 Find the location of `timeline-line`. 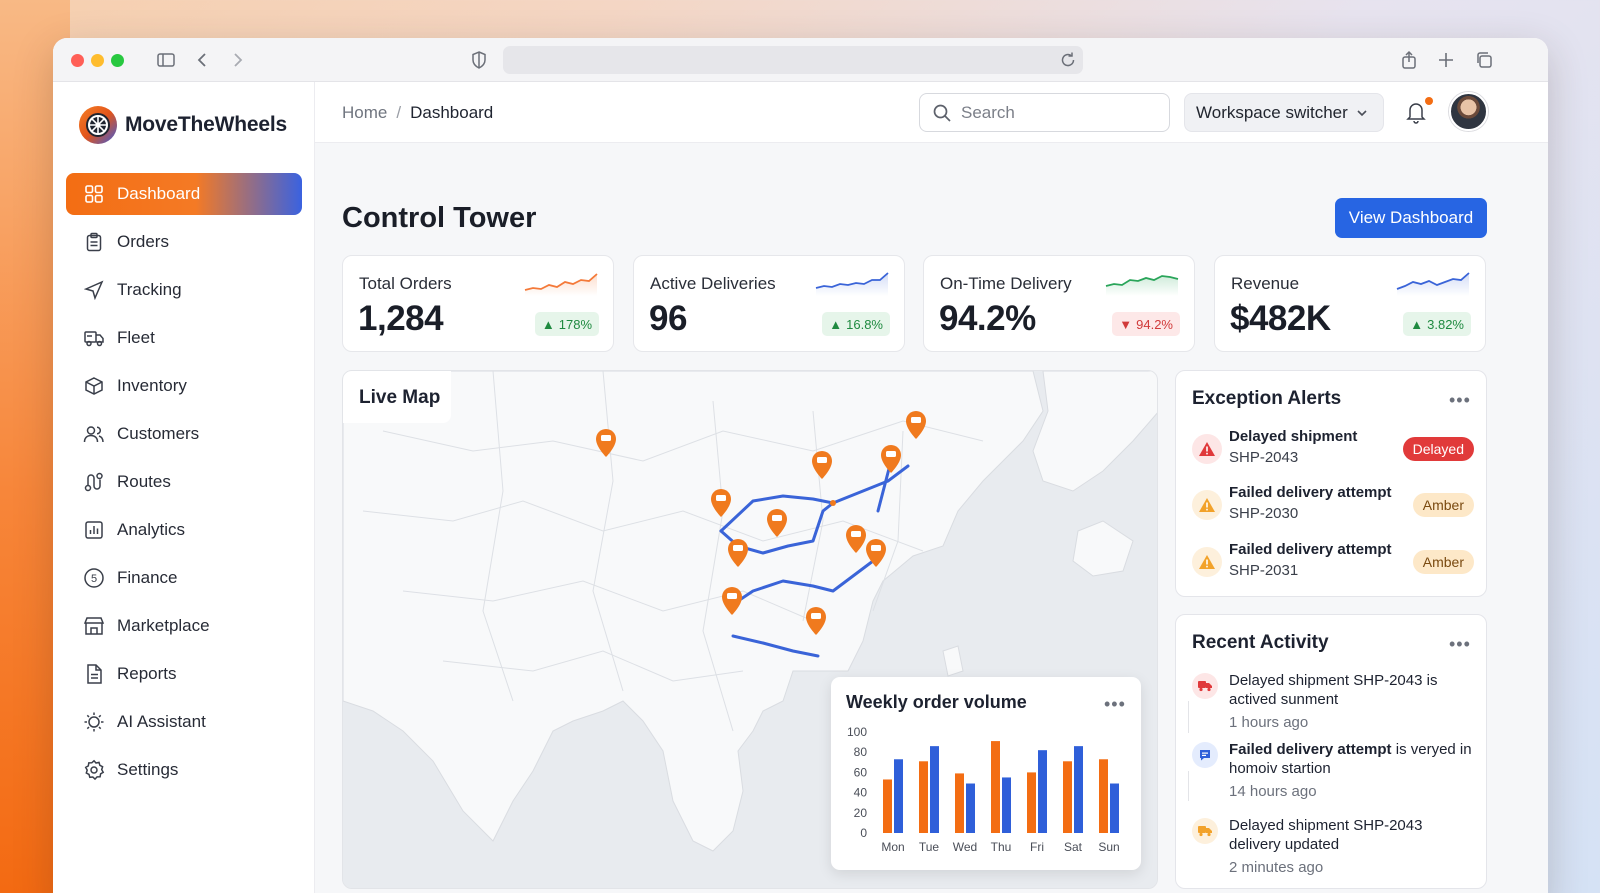

timeline-line is located at coordinates (1188, 786).